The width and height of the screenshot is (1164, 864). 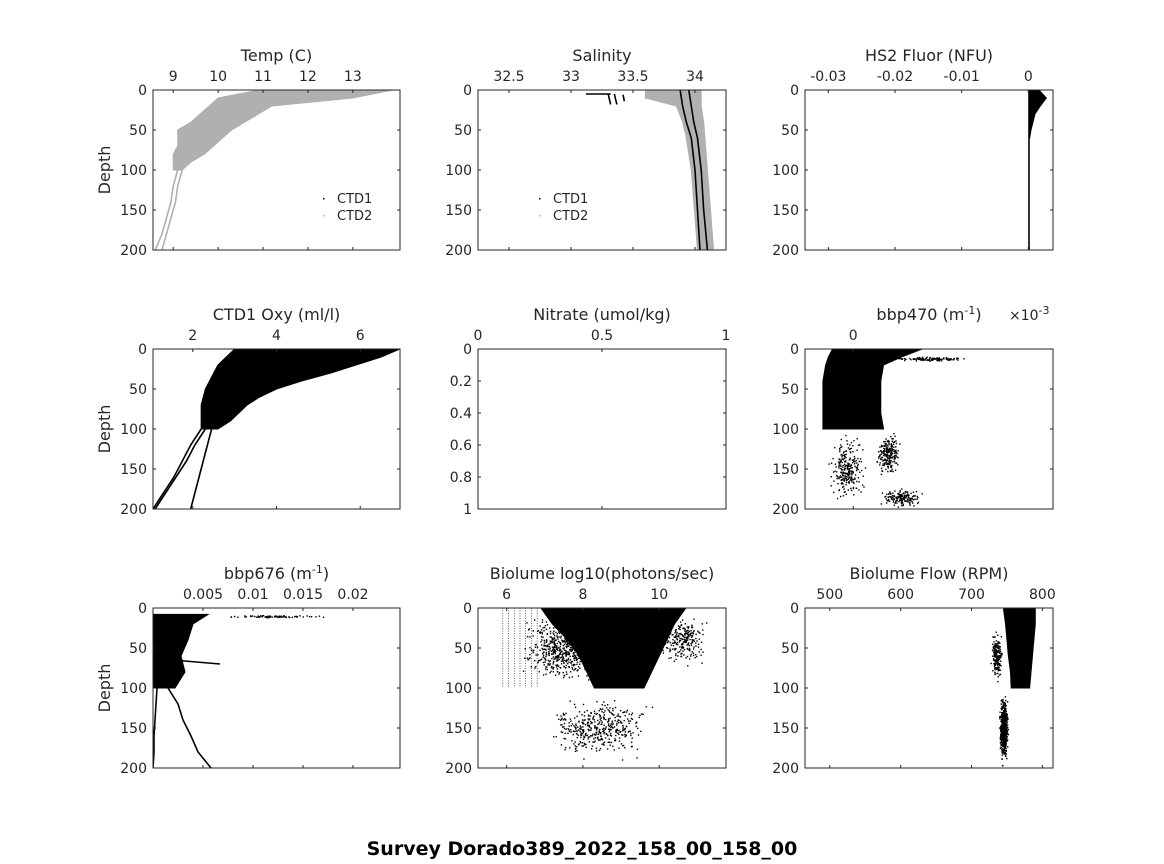 I want to click on panel-title: Biolume log10(photons/sec), so click(x=602, y=573).